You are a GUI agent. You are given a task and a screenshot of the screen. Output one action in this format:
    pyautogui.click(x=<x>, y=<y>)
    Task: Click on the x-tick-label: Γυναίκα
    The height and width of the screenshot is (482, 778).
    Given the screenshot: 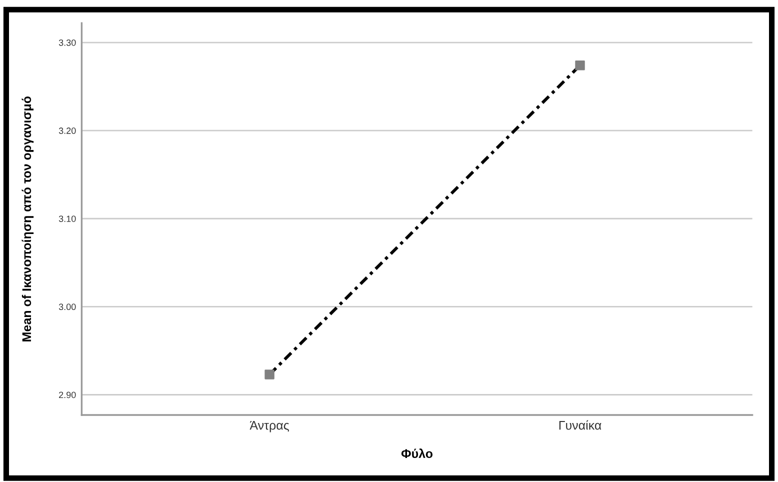 What is the action you would take?
    pyautogui.click(x=580, y=425)
    